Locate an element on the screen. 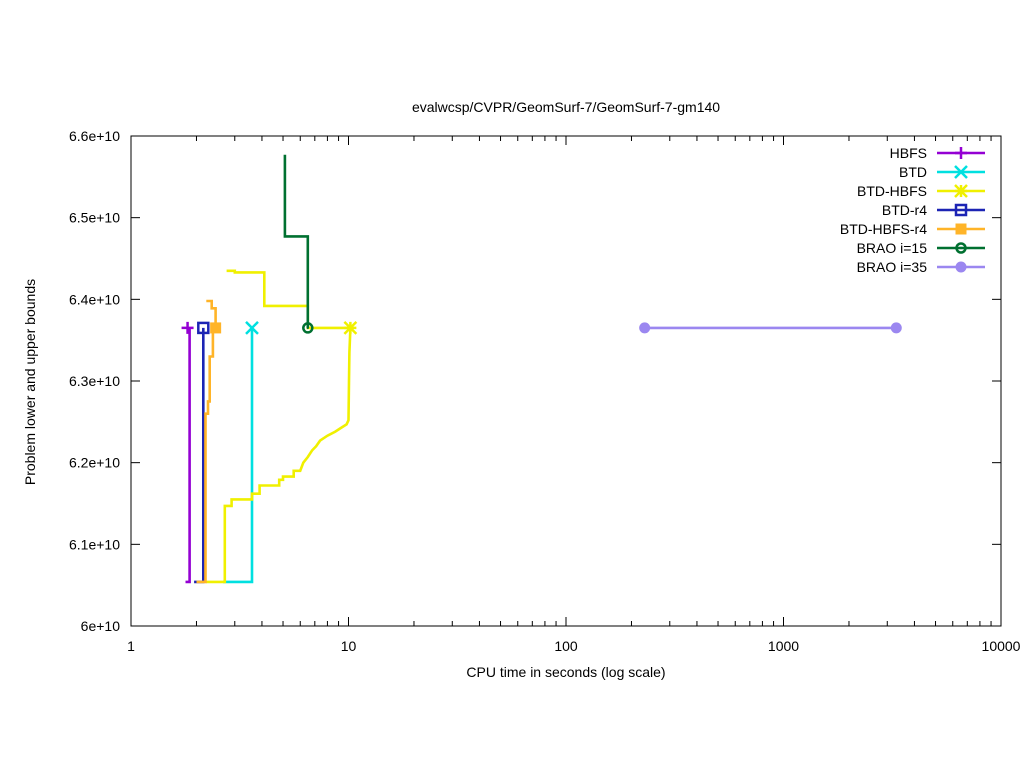 This screenshot has width=1024, height=768. data-point-brao-i-15-dot is located at coordinates (308, 328).